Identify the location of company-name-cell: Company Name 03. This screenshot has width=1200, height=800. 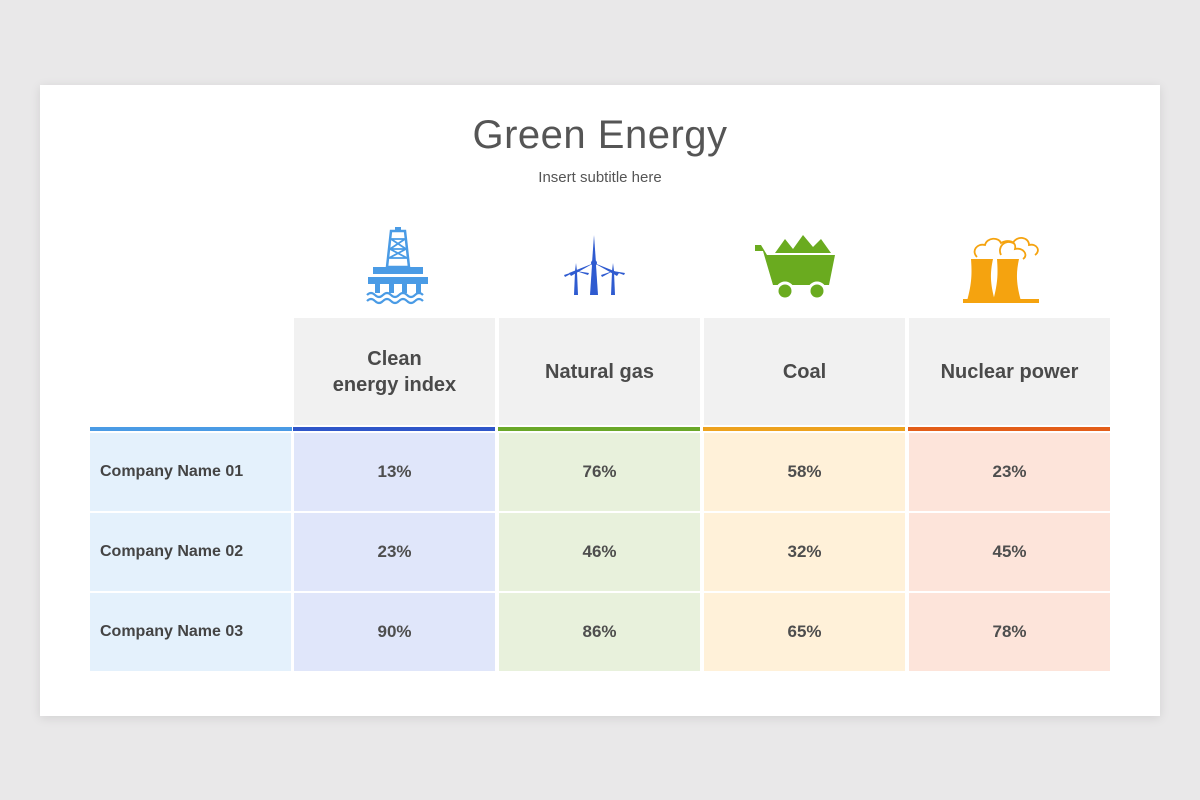
(190, 632).